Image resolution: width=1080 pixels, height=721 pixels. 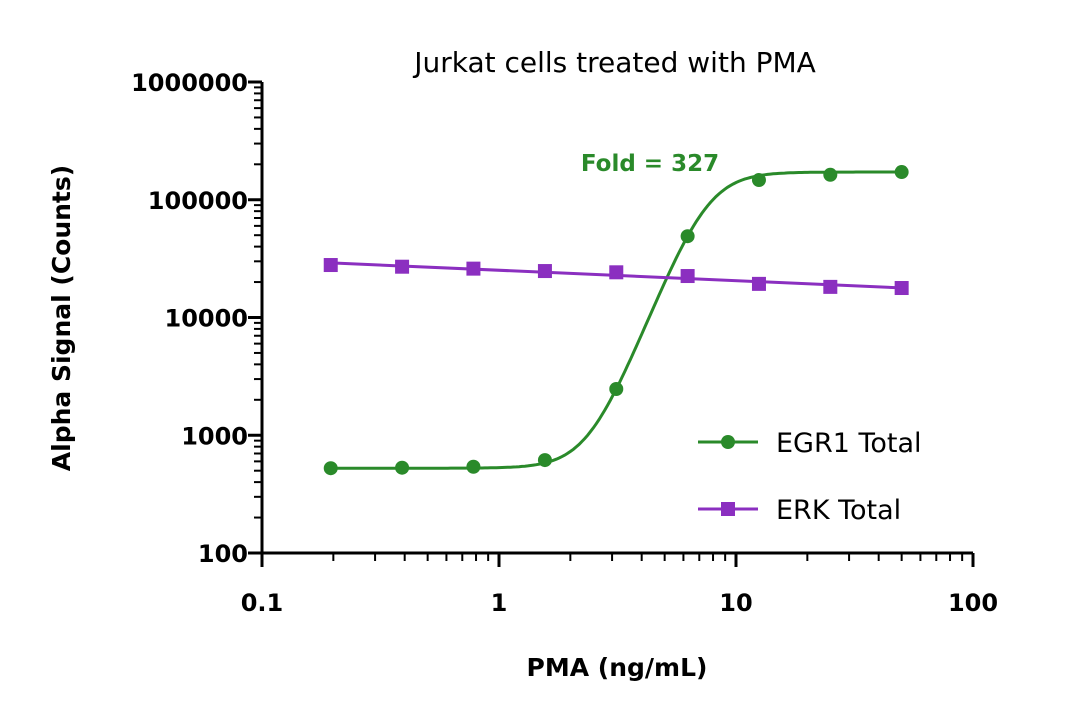 I want to click on y-axis-label: Alpha Signal (Counts), so click(x=61, y=318).